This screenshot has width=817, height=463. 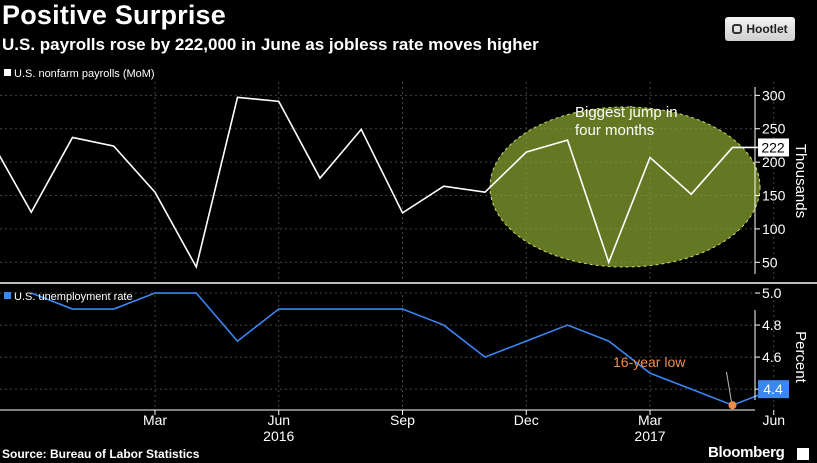 I want to click on unemployment-last-value-label: 4.4, so click(x=773, y=389).